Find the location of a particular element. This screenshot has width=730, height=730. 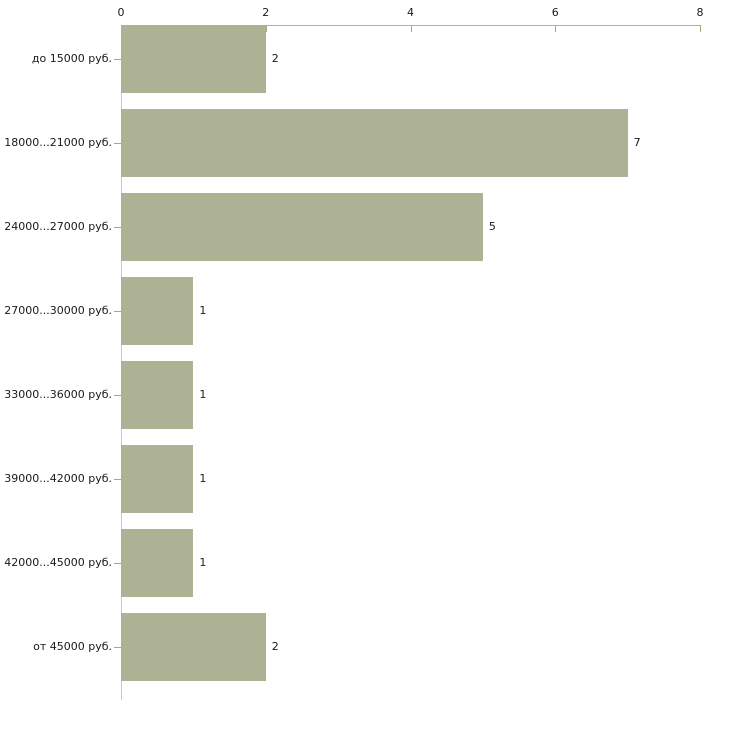

y-category-label: 24000...27000 руб. is located at coordinates (58, 226).